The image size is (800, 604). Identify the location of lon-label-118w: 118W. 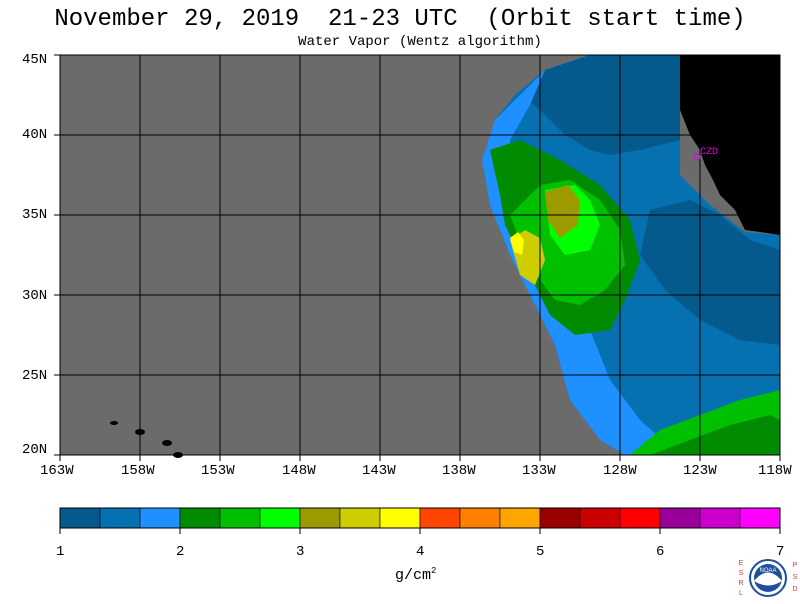
(775, 471).